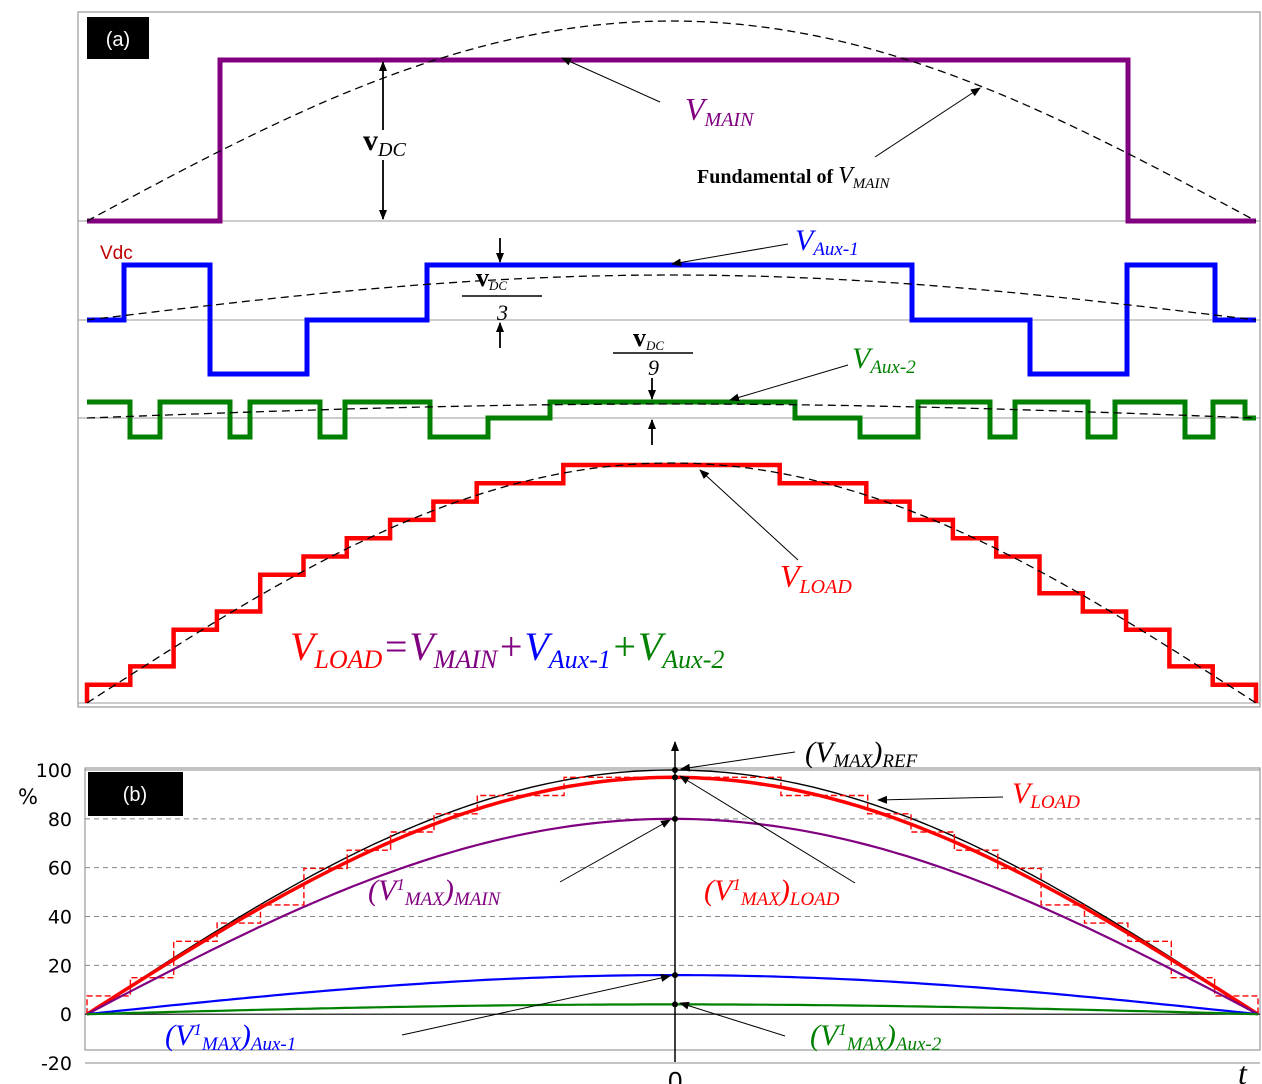 The height and width of the screenshot is (1084, 1262). Describe the element at coordinates (60, 820) in the screenshot. I see `y-tick-label: 80` at that location.